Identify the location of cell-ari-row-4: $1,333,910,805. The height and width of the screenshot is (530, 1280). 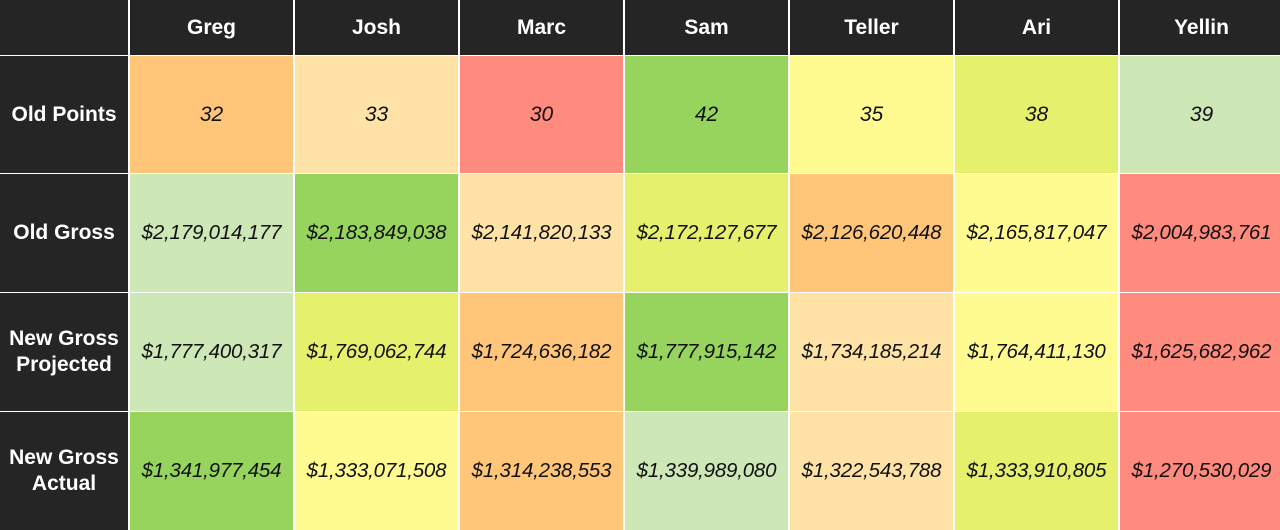
(1036, 471).